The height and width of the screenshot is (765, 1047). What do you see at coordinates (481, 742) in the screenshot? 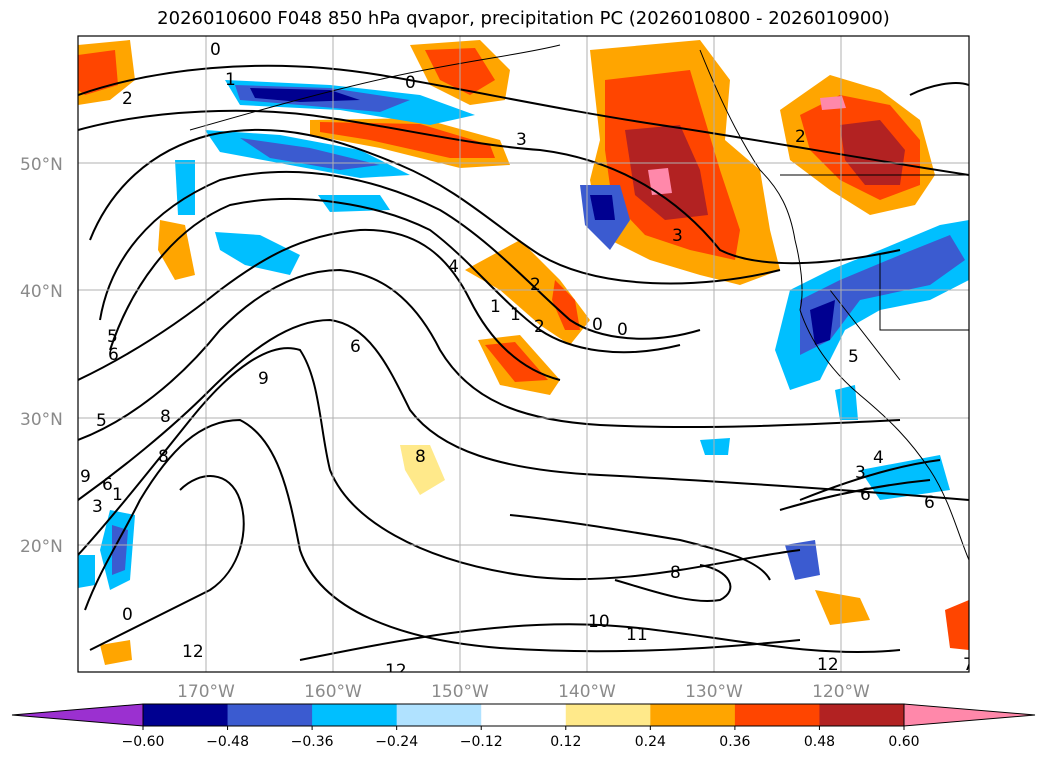
I see `colorbar-label: −0.12` at bounding box center [481, 742].